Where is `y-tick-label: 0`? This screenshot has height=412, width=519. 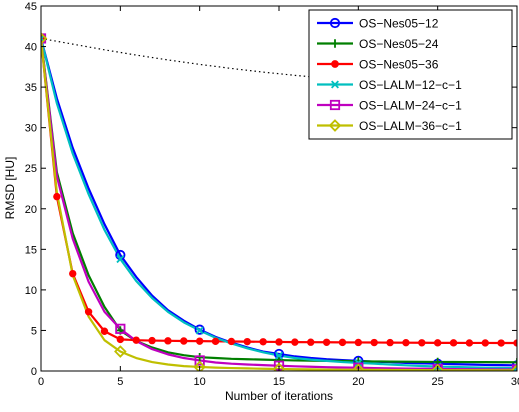
y-tick-label: 0 is located at coordinates (34, 372).